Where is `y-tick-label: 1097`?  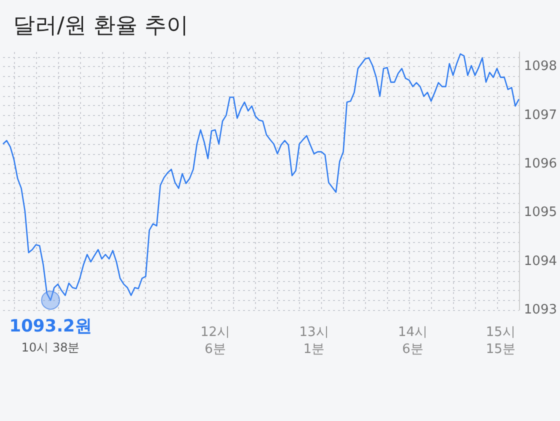 y-tick-label: 1097 is located at coordinates (541, 115).